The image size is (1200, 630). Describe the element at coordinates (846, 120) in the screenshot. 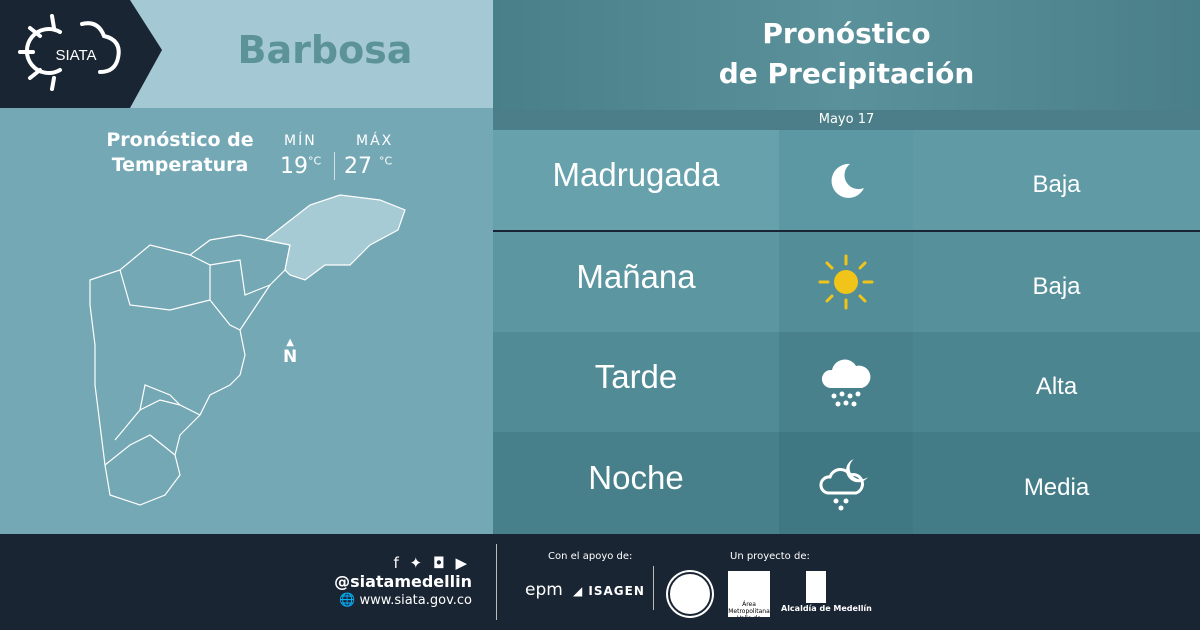

I see `forecast-date: Mayo 17` at that location.